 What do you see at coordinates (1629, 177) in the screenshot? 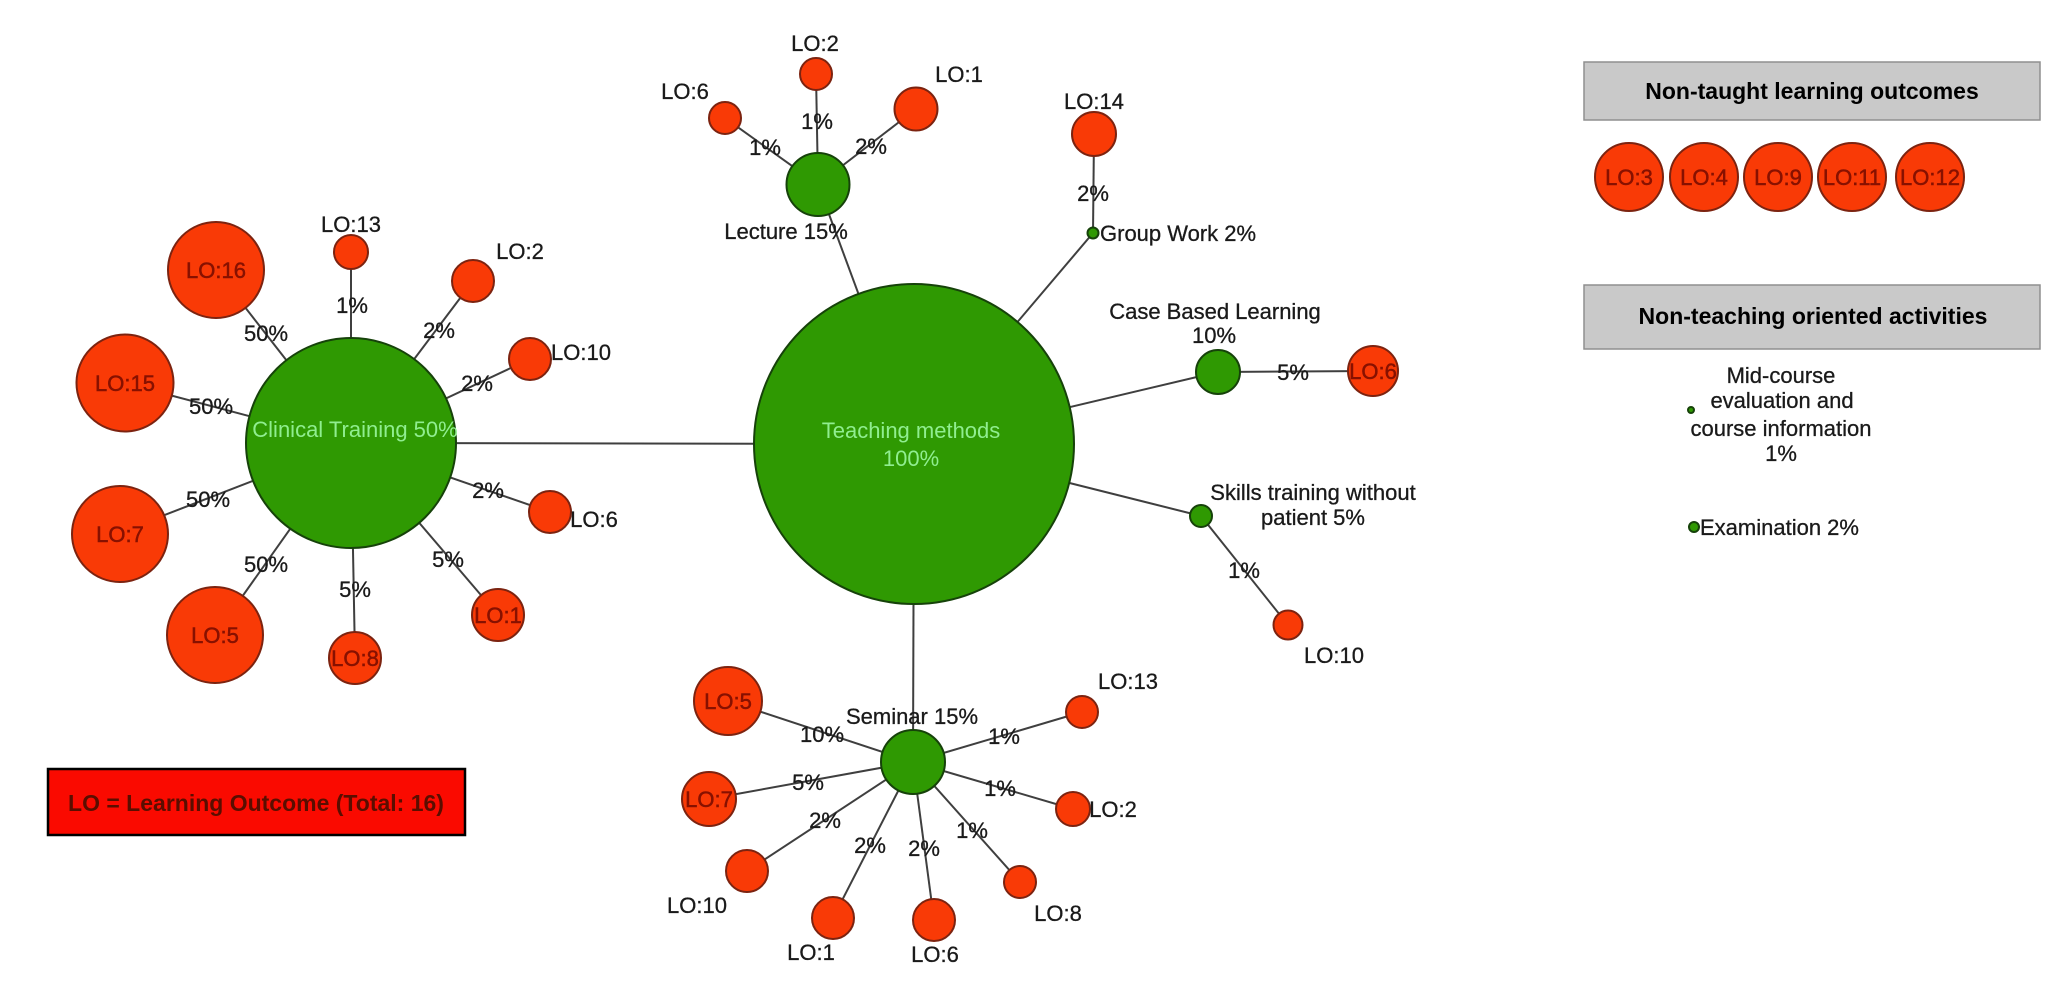
I see `svg-text: LO:3` at bounding box center [1629, 177].